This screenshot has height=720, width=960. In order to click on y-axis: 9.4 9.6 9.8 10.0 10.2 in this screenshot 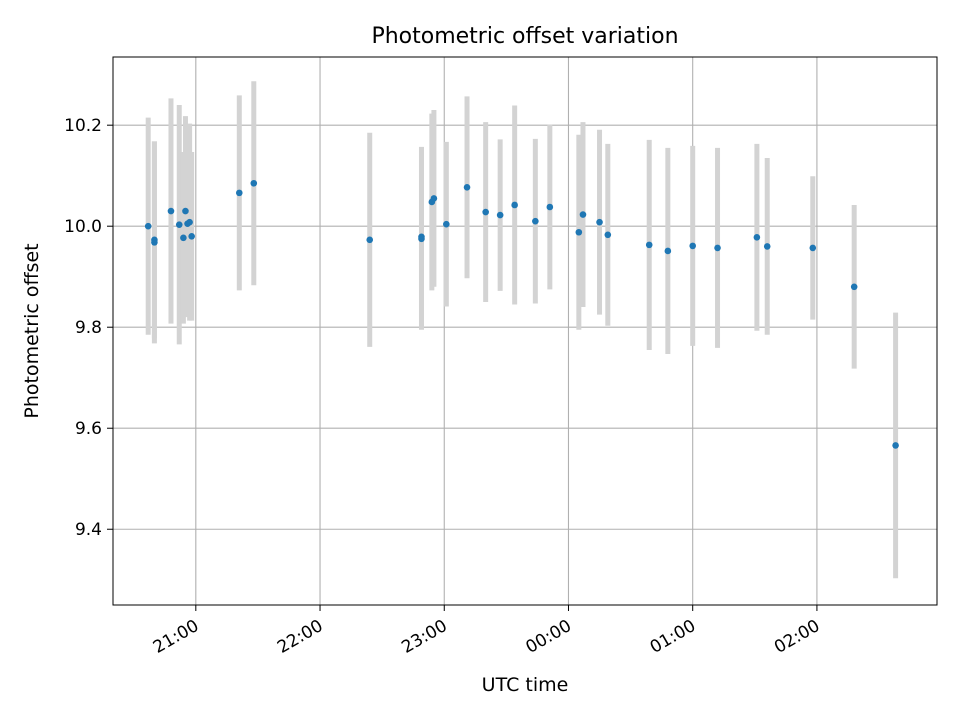, I will do `click(88, 328)`.